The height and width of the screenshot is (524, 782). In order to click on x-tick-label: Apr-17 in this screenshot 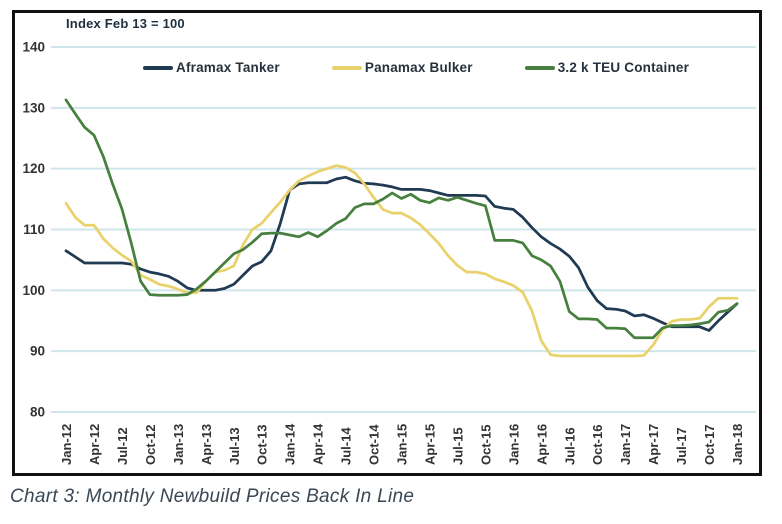, I will do `click(653, 444)`.